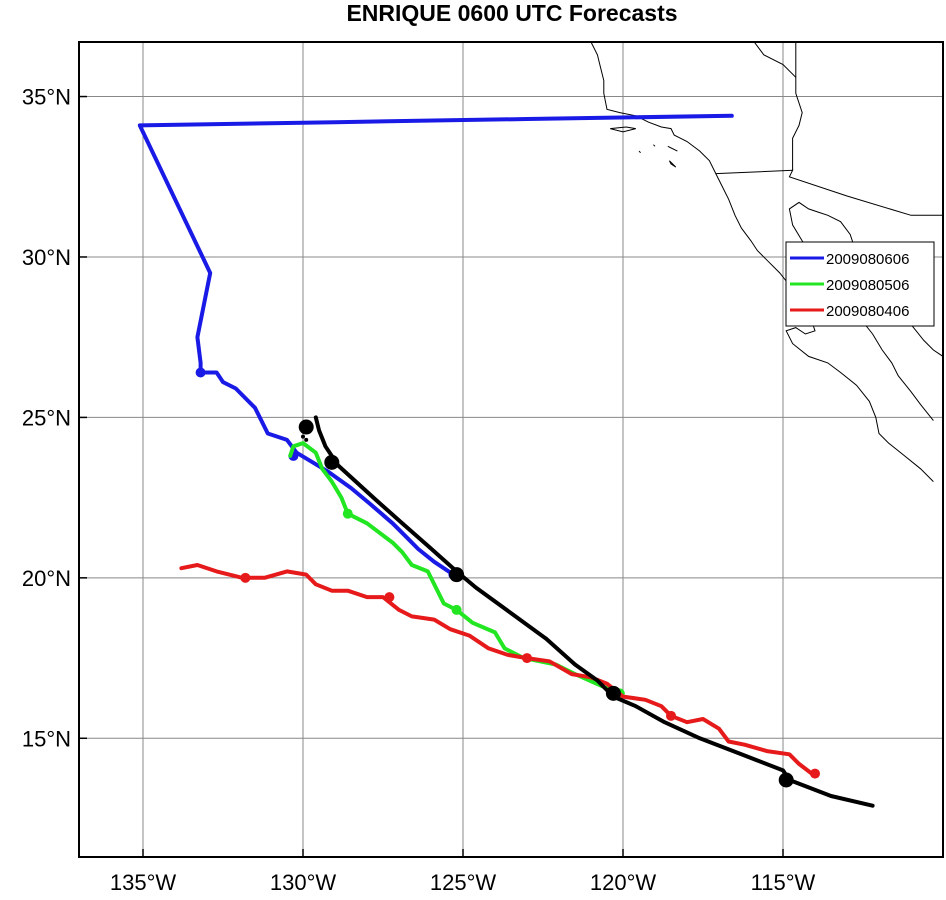 The height and width of the screenshot is (900, 946). I want to click on y-tick-label: 20°N, so click(46, 578).